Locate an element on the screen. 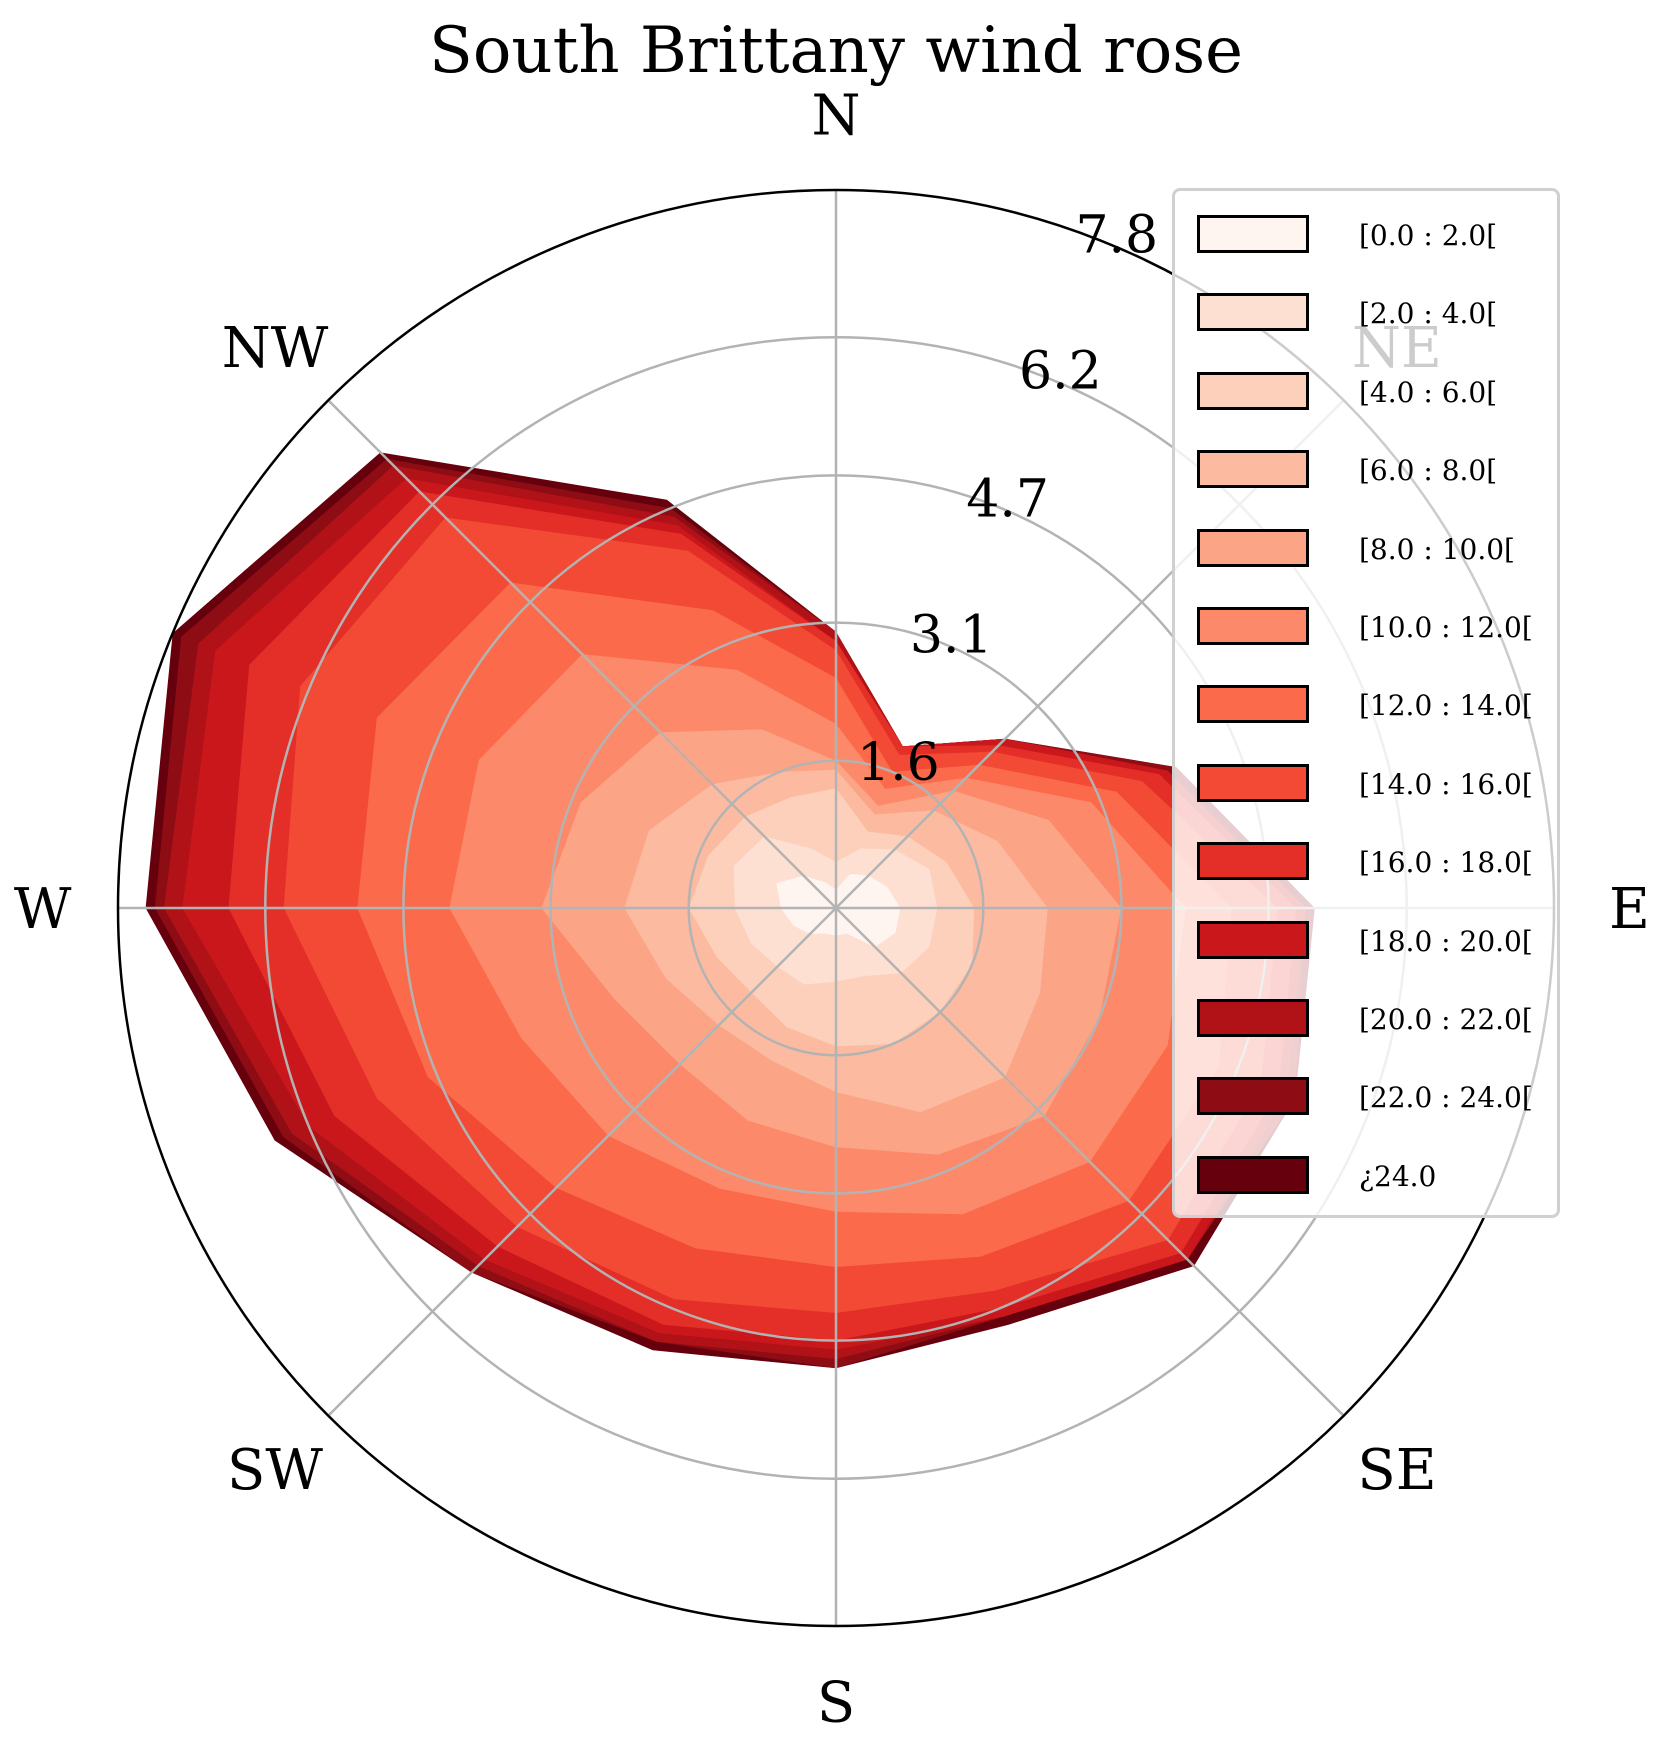 This screenshot has height=1752, width=1672. legend-label: [20.0 : 22.0[ is located at coordinates (1446, 1019).